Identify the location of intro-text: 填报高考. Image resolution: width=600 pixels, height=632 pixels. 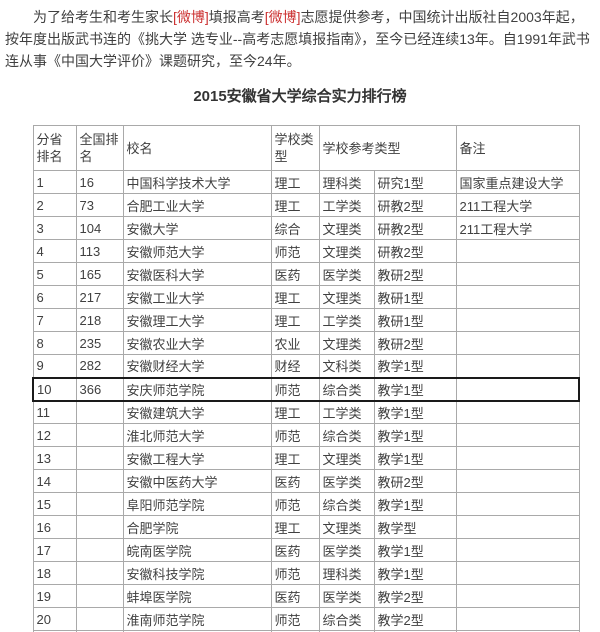
(236, 17).